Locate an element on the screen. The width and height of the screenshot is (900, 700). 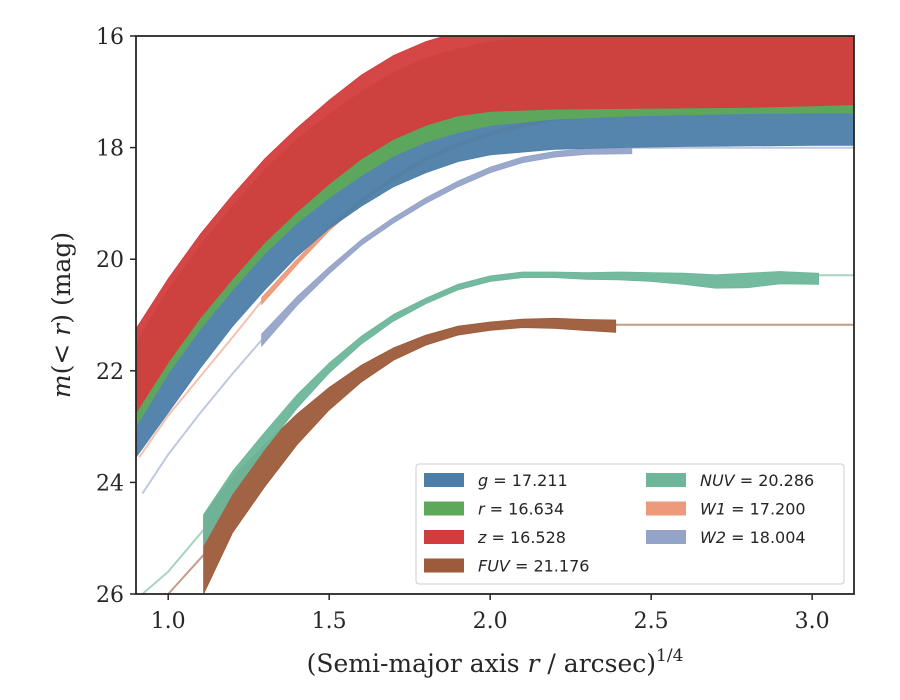
y-tick-label: 26 is located at coordinates (110, 595).